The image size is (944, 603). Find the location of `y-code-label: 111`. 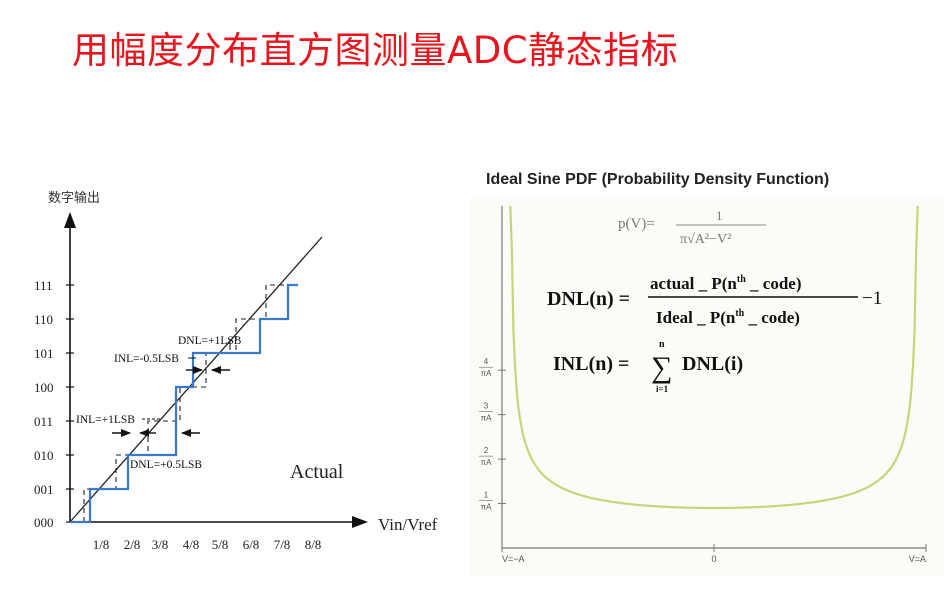

y-code-label: 111 is located at coordinates (43, 285).